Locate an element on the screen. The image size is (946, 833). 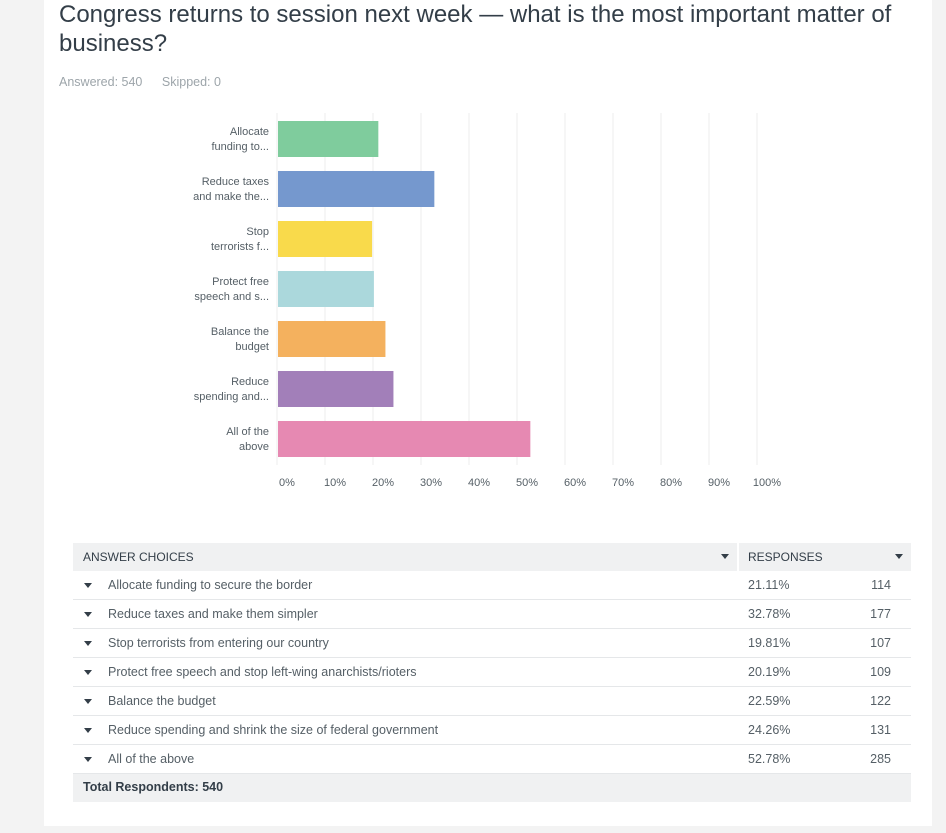
chart-bars is located at coordinates (404, 289).